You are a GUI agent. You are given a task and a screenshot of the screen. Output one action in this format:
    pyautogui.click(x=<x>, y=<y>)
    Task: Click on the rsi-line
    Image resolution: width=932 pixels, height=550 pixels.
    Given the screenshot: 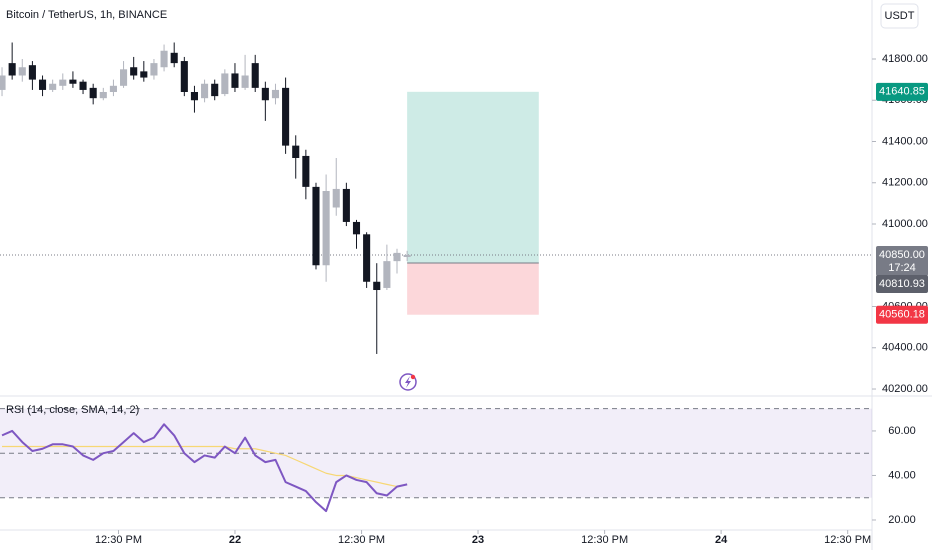 What is the action you would take?
    pyautogui.click(x=204, y=468)
    